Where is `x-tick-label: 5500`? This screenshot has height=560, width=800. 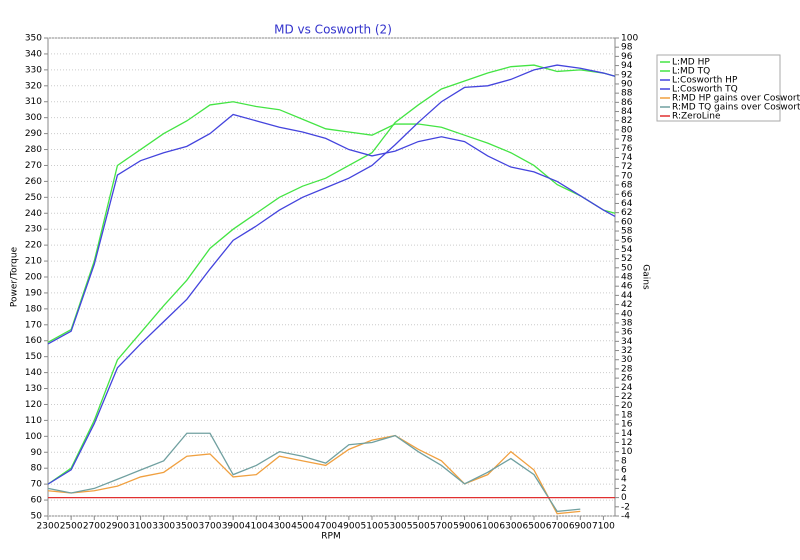 x-tick-label: 5500 is located at coordinates (418, 527).